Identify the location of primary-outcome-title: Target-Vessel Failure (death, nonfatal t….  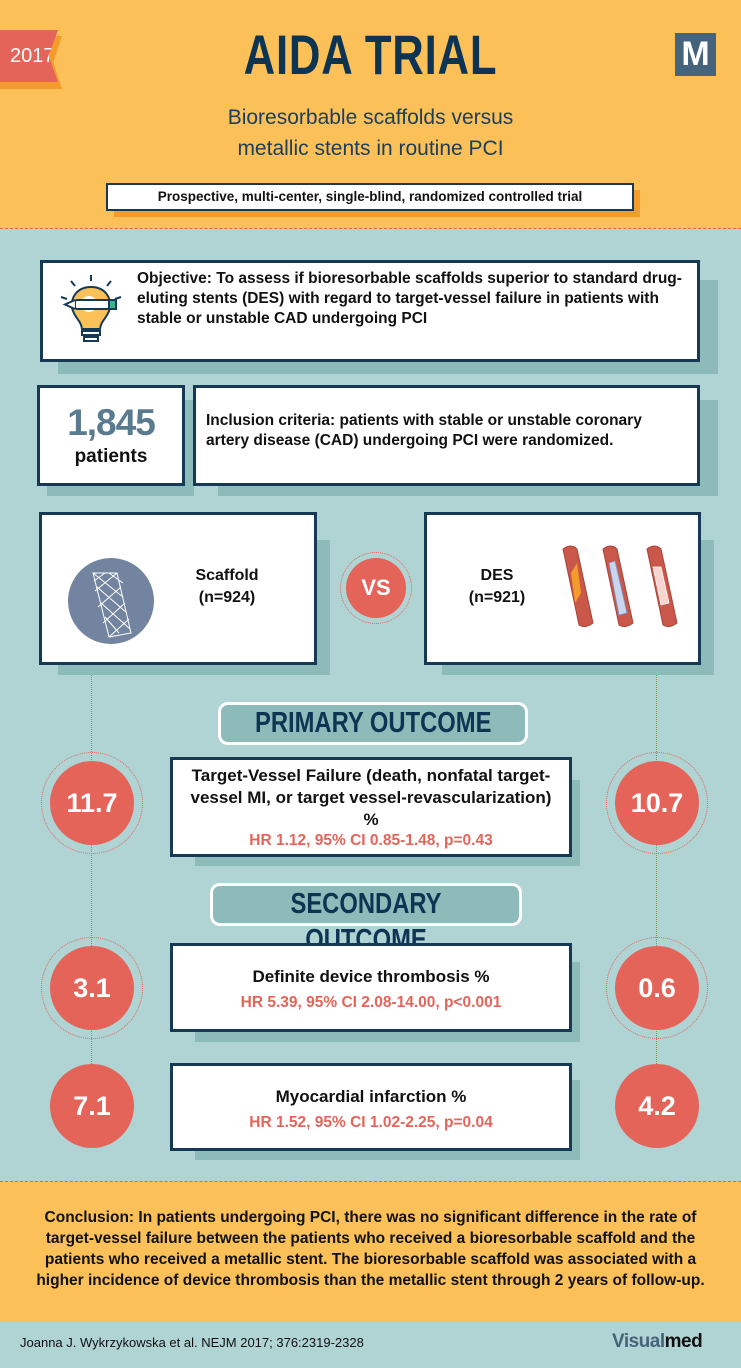
(371, 797).